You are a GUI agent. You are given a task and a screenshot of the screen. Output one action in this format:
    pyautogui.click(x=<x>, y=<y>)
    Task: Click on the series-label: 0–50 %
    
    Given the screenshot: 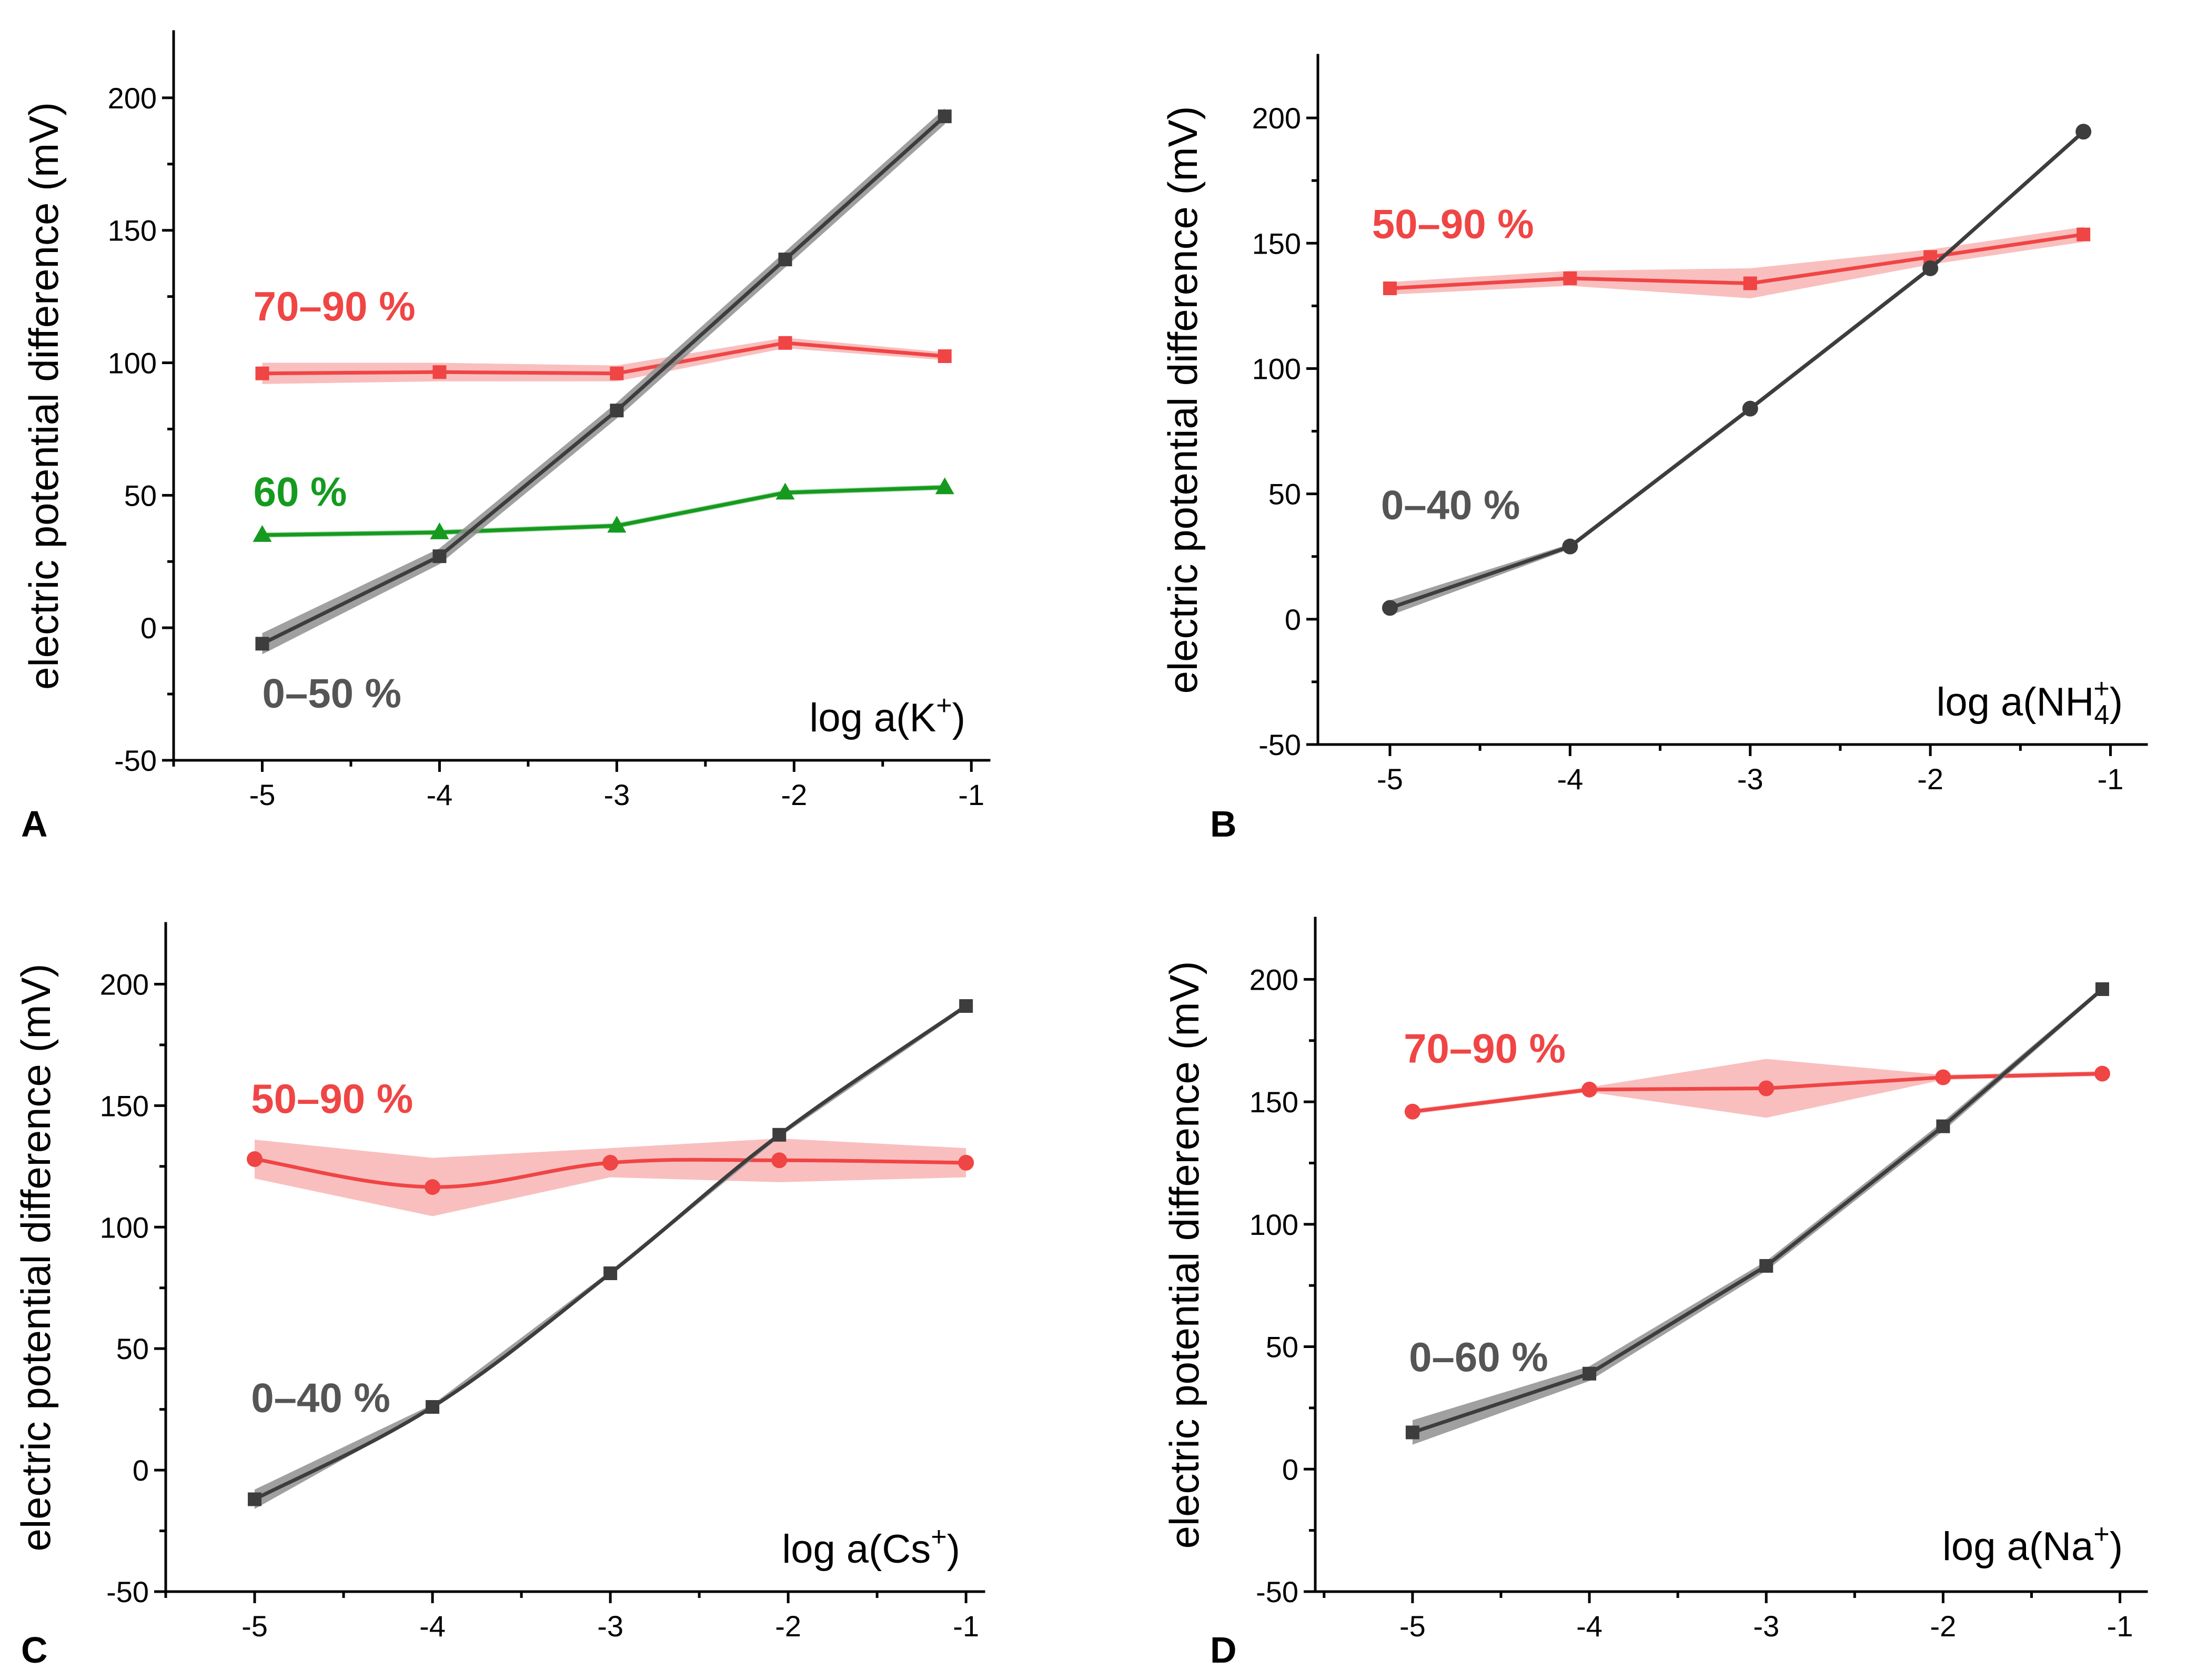 What is the action you would take?
    pyautogui.click(x=332, y=693)
    